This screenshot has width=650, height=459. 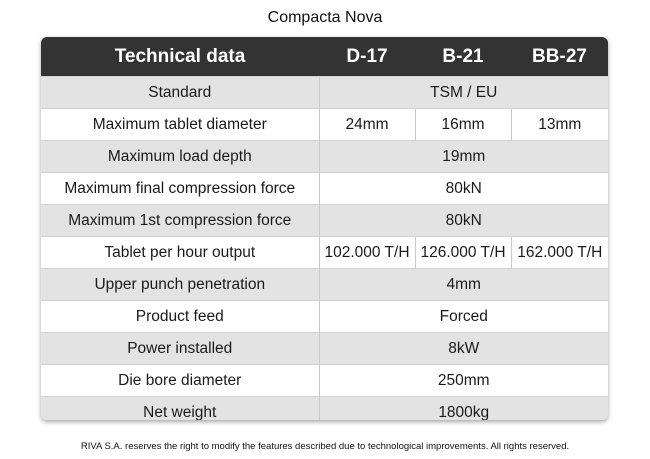 What do you see at coordinates (462, 252) in the screenshot?
I see `row-value-b21: 126.000 T/H` at bounding box center [462, 252].